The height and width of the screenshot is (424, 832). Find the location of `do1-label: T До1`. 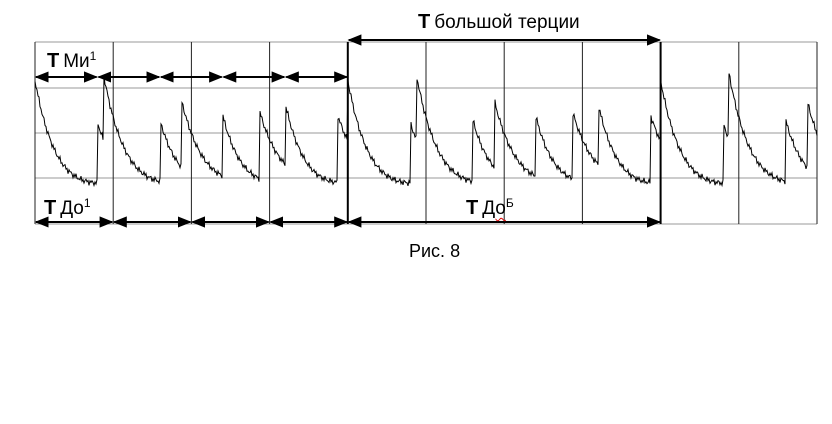

do1-label: T До1 is located at coordinates (67, 207).